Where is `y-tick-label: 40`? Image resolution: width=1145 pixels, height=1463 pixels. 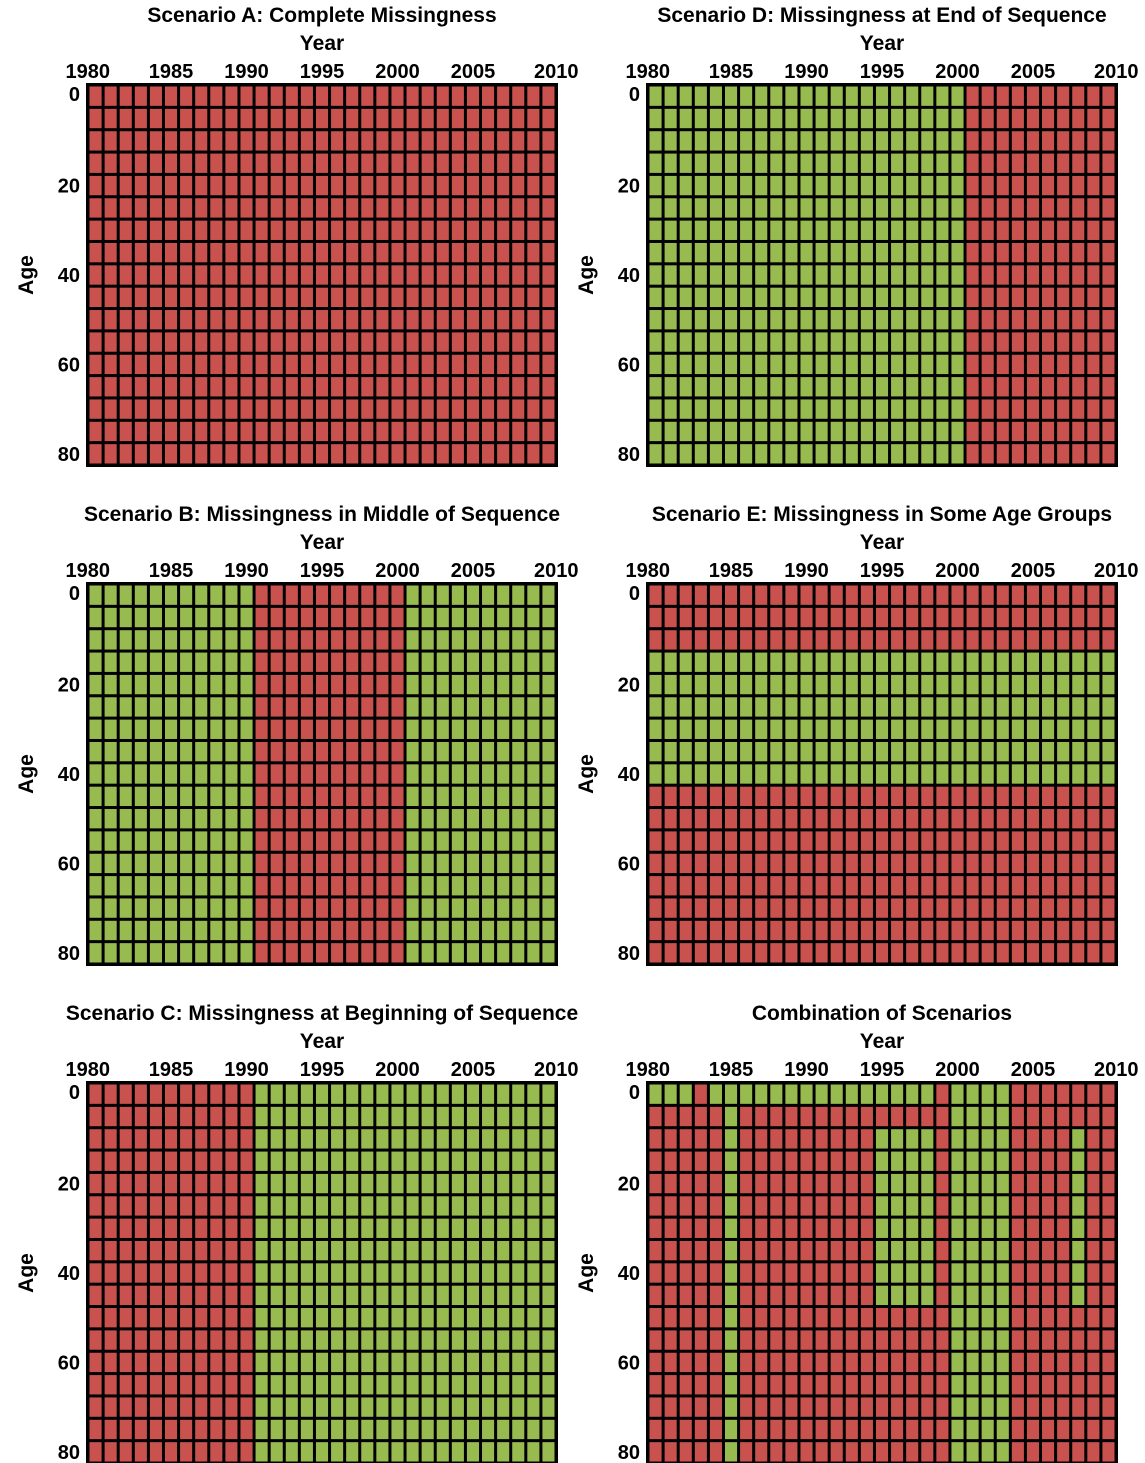 y-tick-label: 40 is located at coordinates (629, 276).